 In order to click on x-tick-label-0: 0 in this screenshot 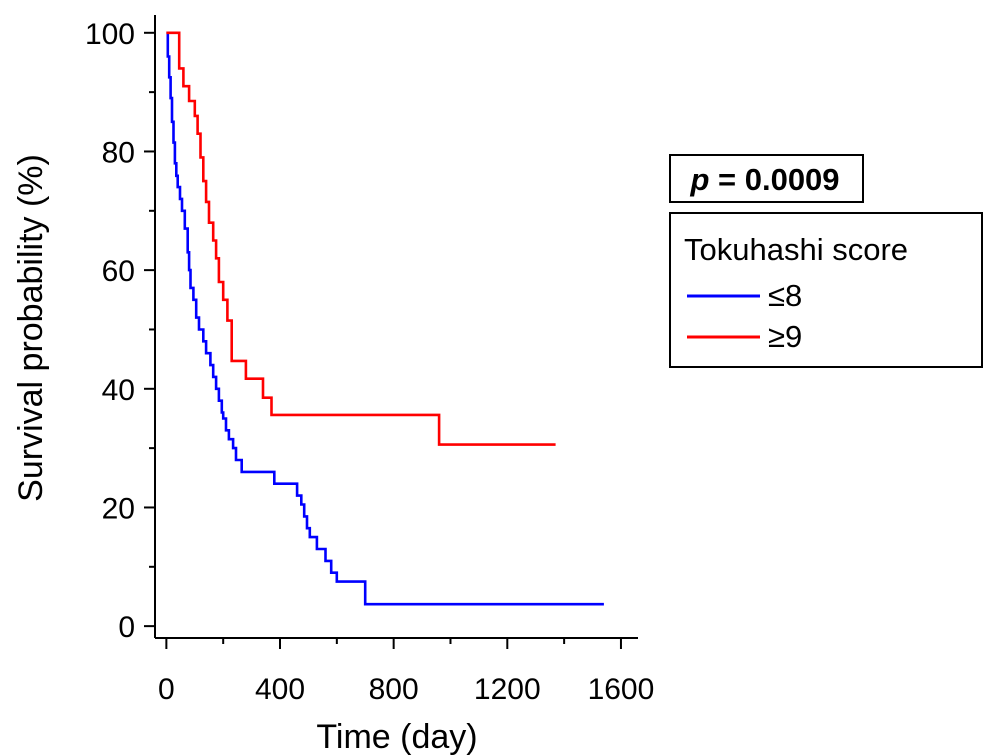, I will do `click(166, 689)`.